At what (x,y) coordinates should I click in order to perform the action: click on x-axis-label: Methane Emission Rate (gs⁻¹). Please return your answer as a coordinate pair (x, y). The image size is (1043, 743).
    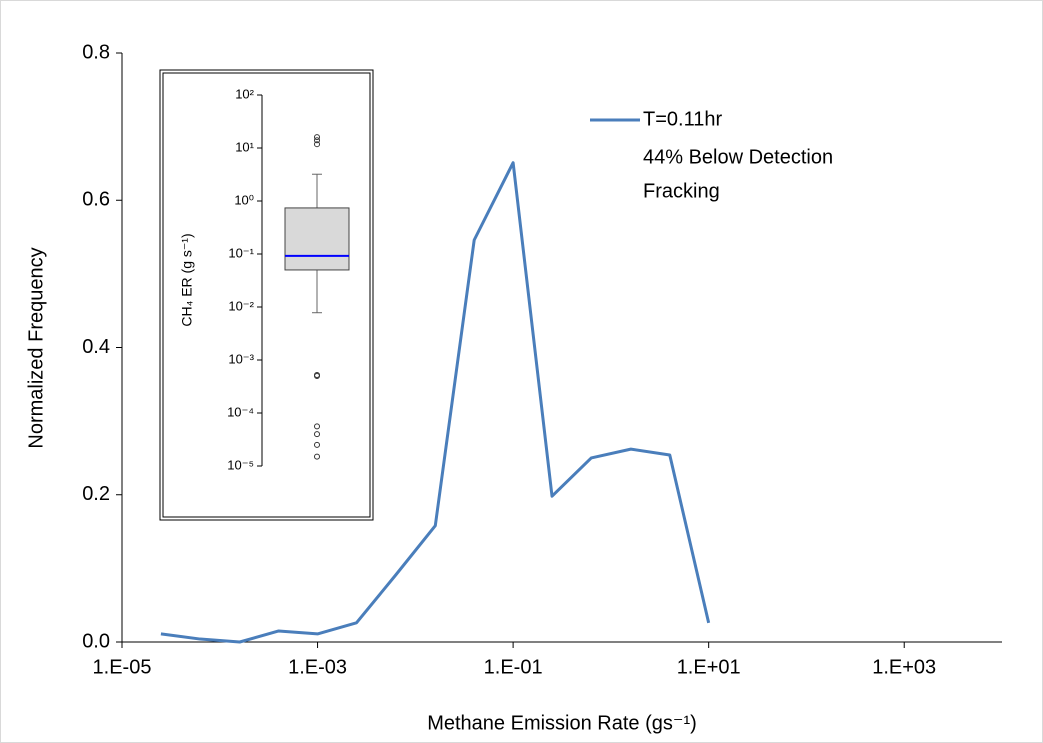
    Looking at the image, I should click on (562, 723).